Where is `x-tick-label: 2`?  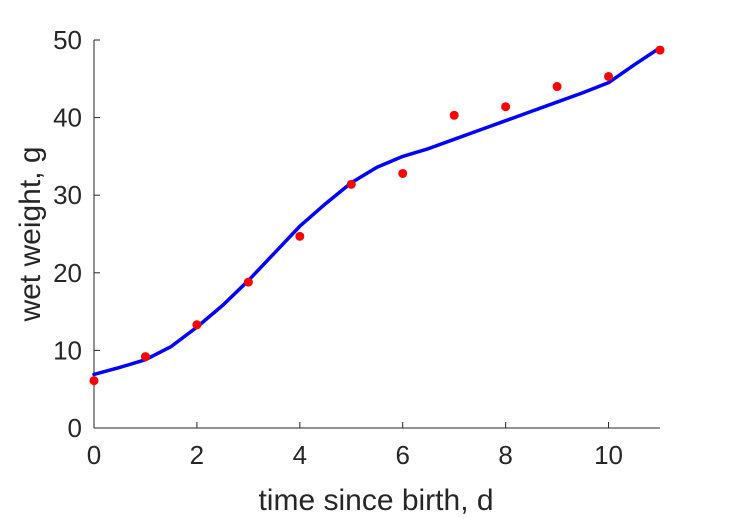 x-tick-label: 2 is located at coordinates (197, 455).